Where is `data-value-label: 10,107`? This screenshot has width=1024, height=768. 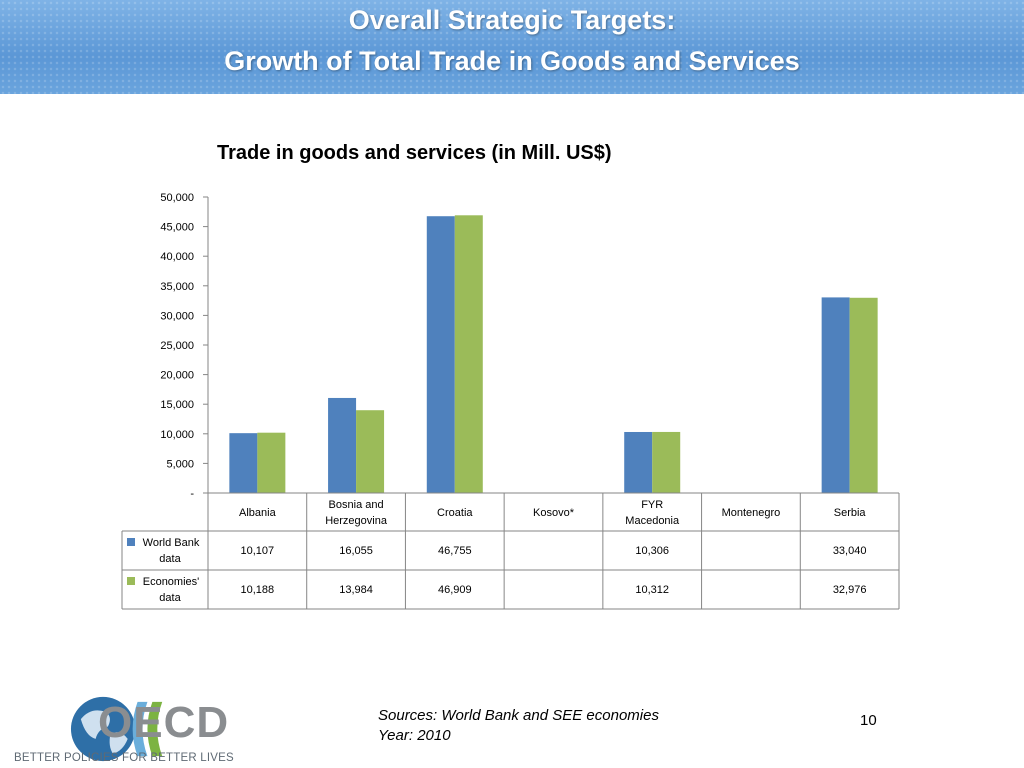
data-value-label: 10,107 is located at coordinates (258, 551).